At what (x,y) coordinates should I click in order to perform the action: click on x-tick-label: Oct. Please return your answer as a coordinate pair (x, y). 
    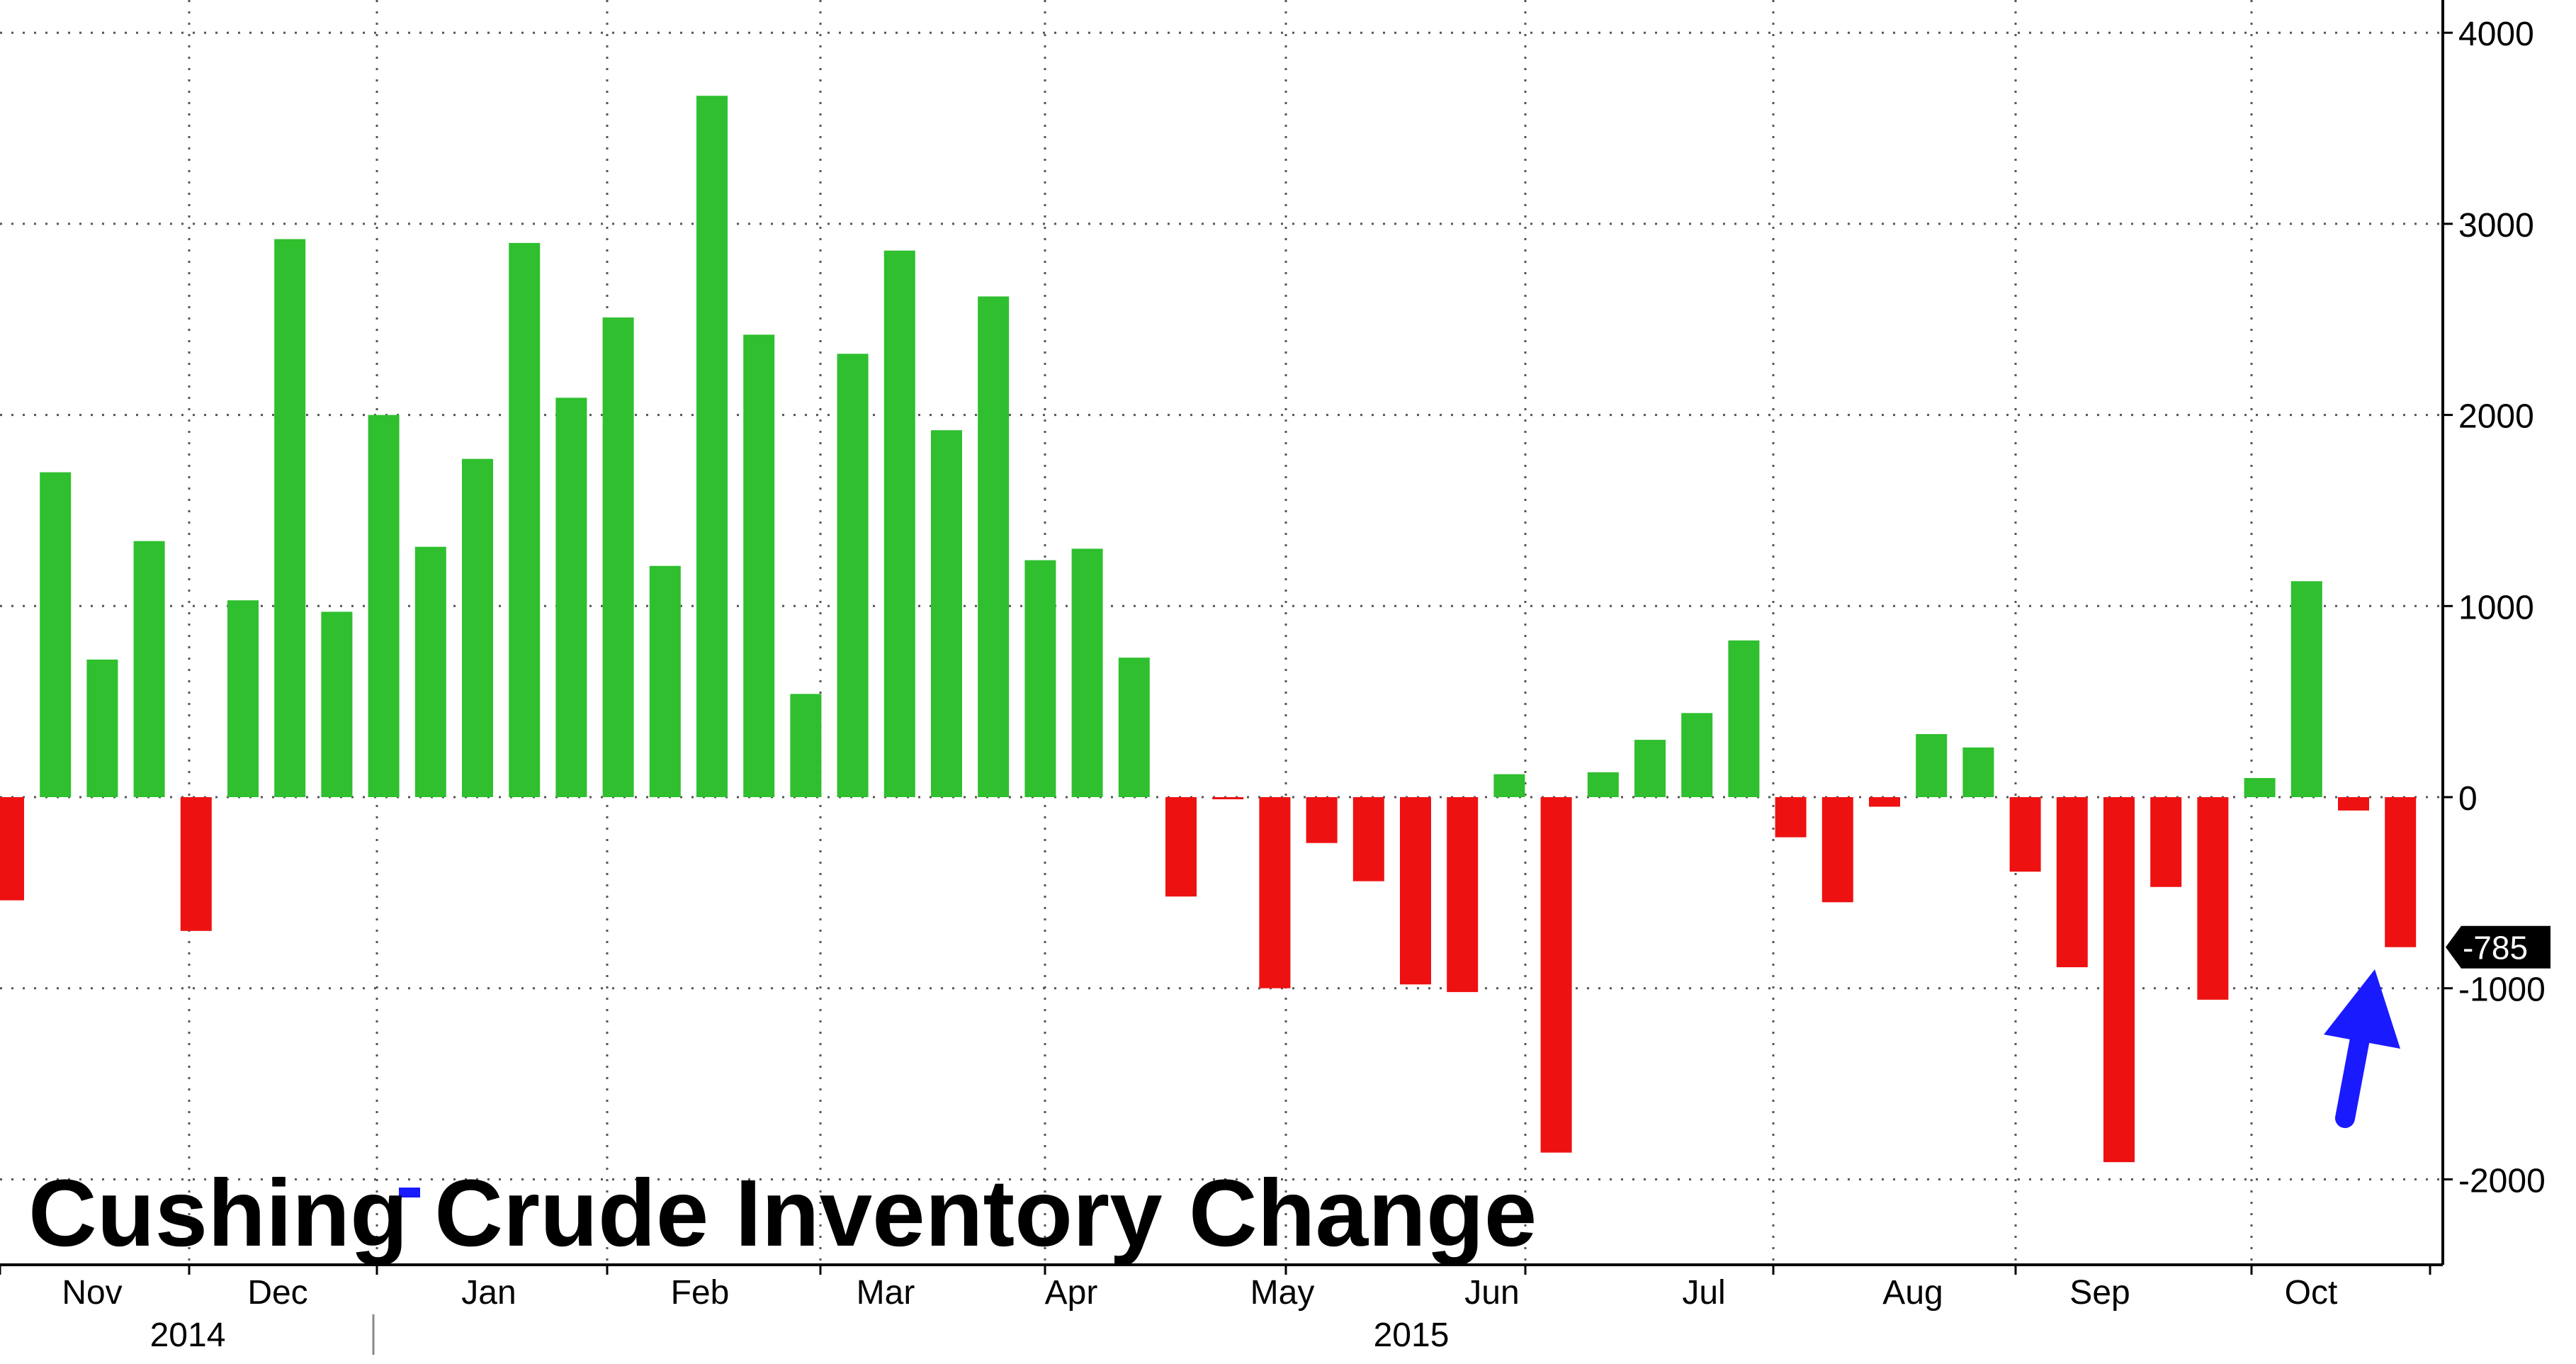
    Looking at the image, I should click on (2311, 1293).